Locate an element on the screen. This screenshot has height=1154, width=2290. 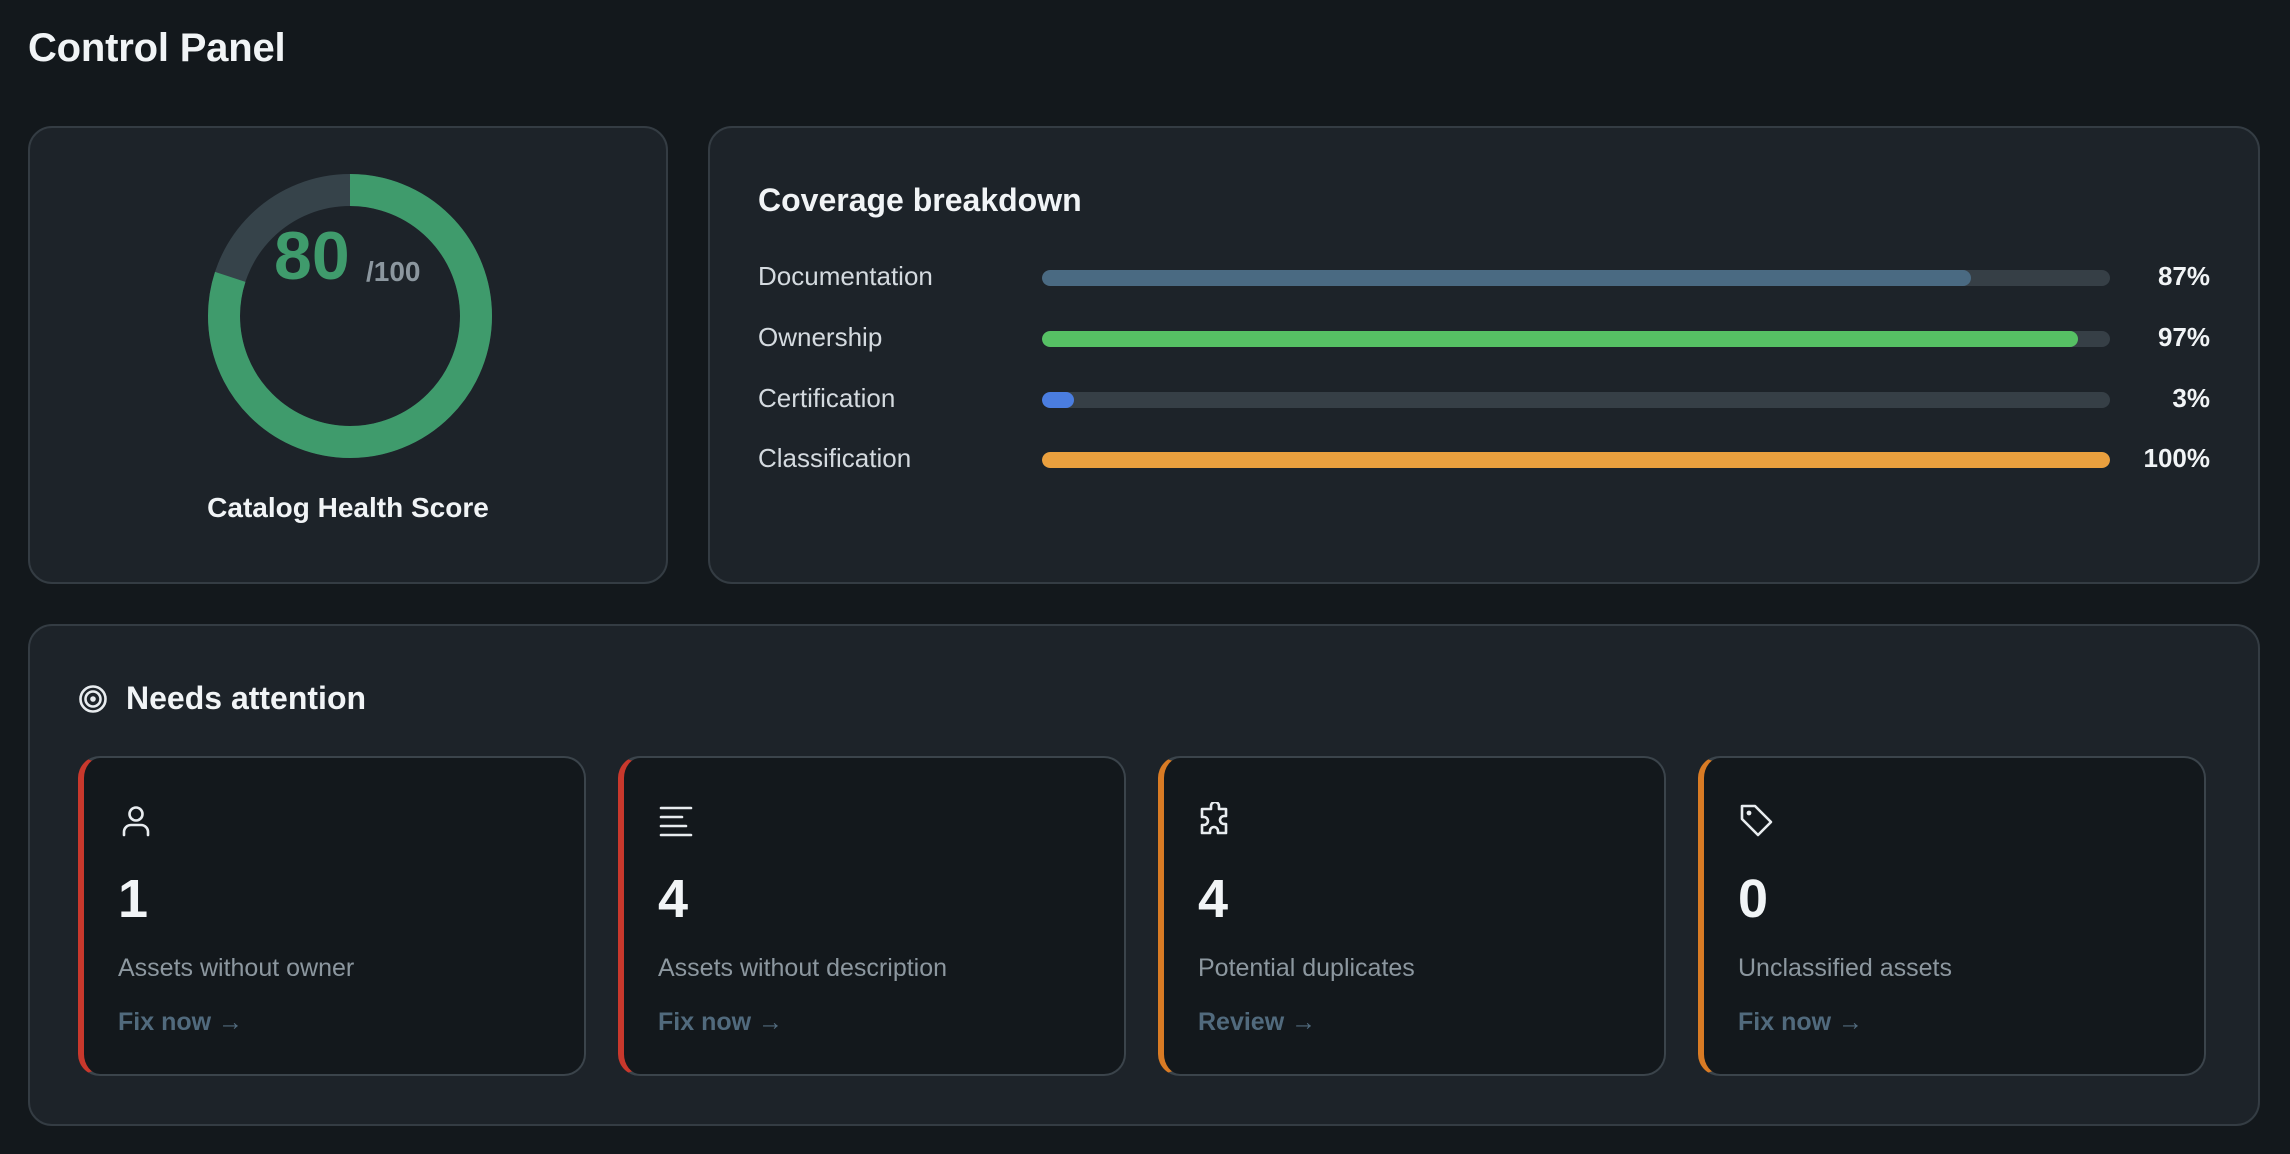
attention-tile-unclassified: 0 Unclassified assets Fix now → is located at coordinates (1952, 916).